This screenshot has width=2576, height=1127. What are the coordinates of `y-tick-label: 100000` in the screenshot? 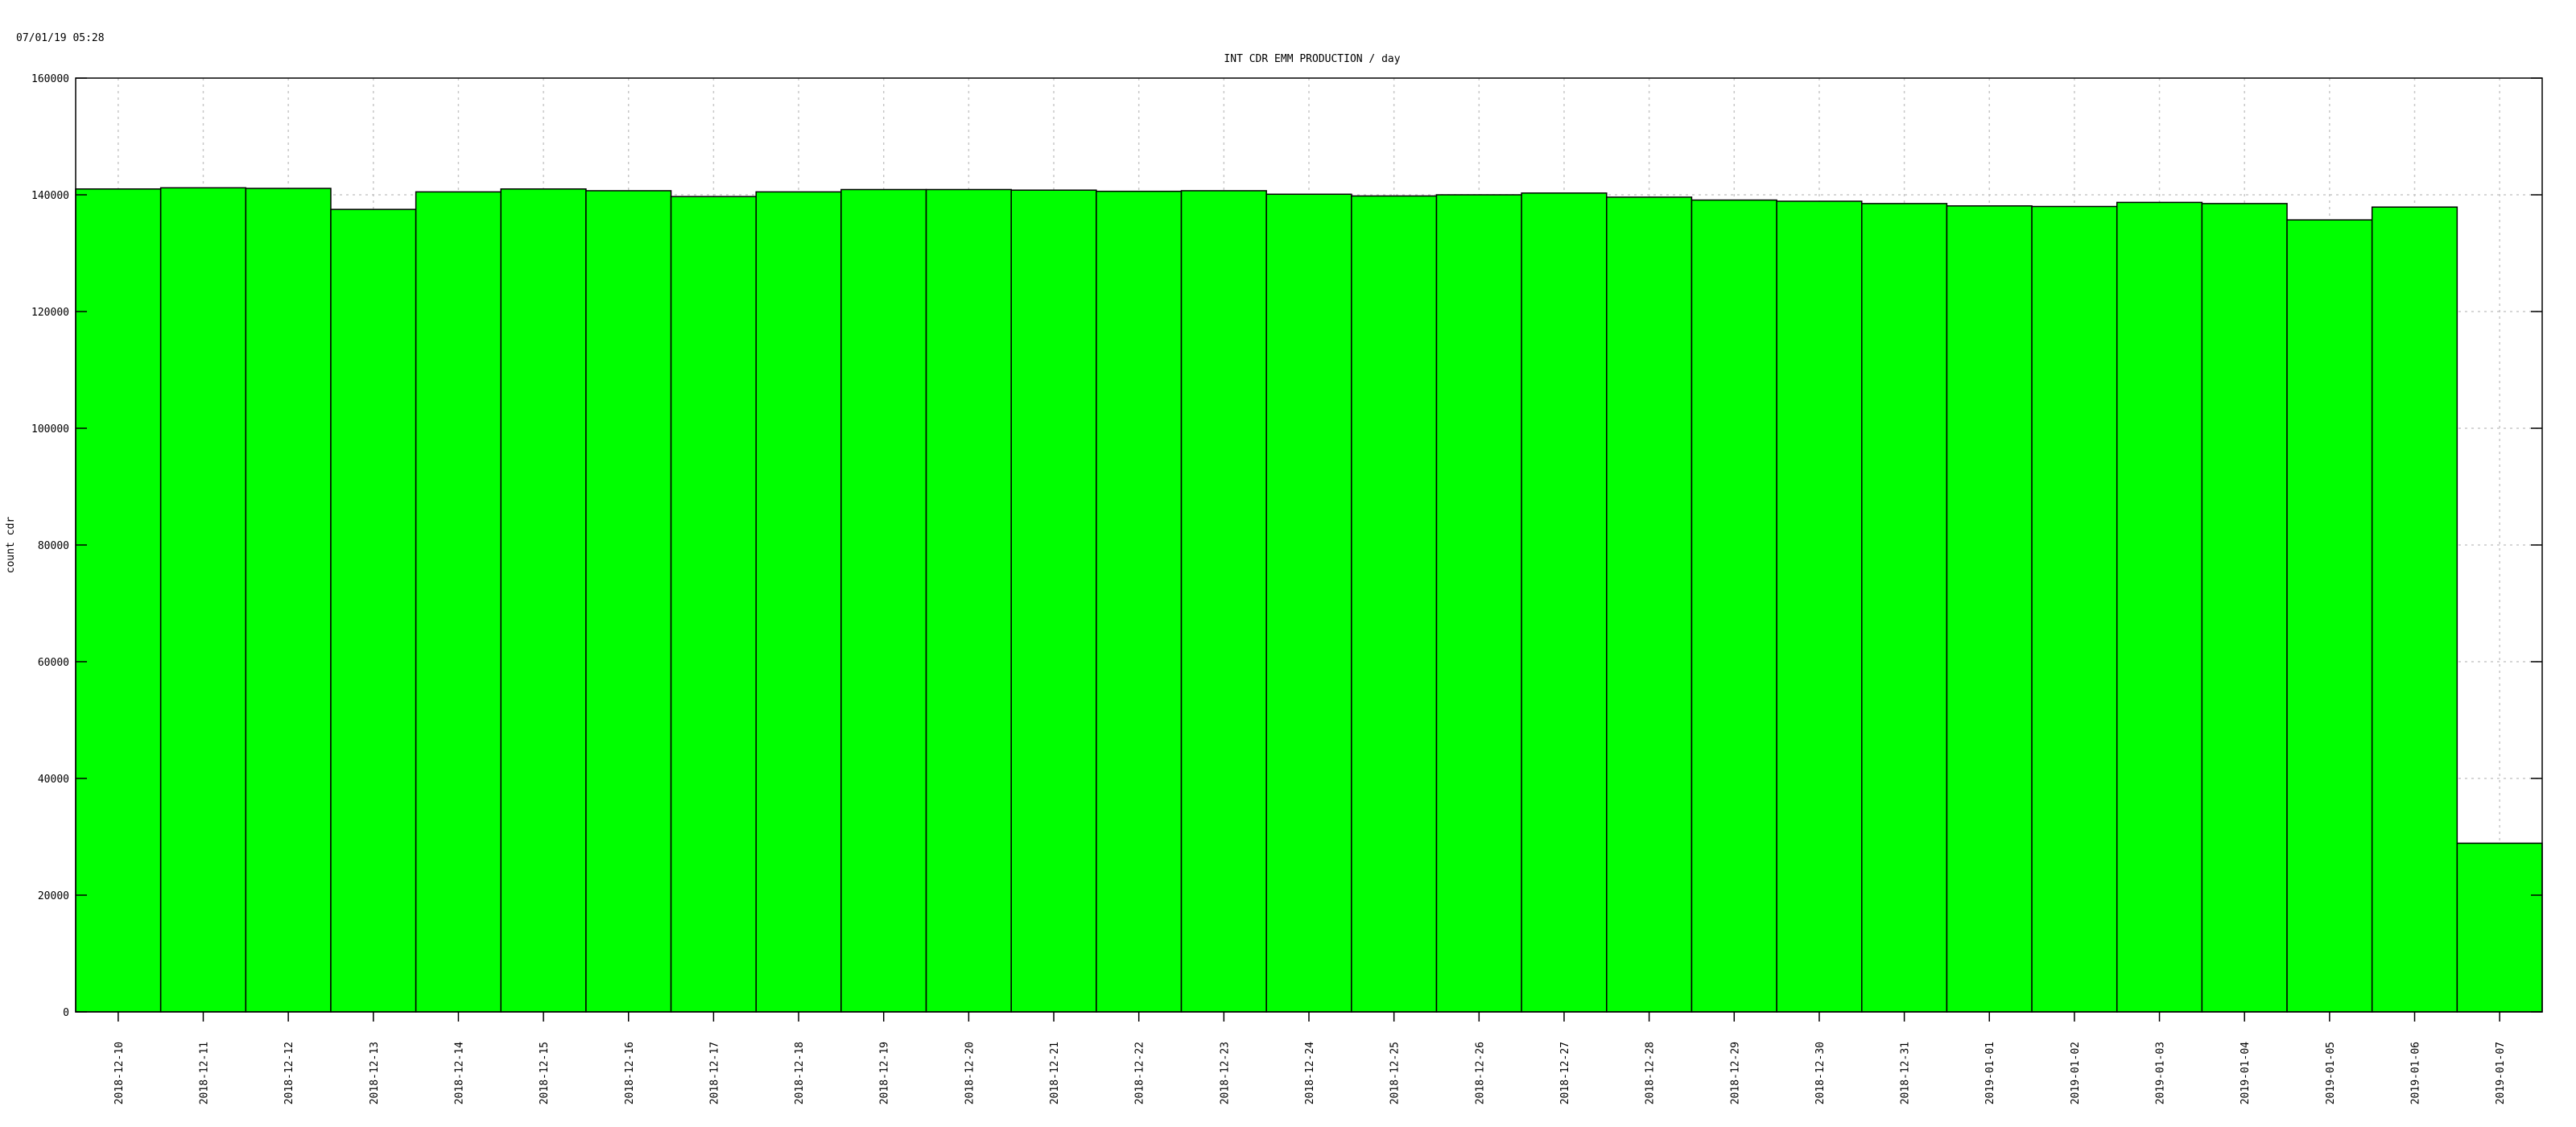 It's located at (50, 429).